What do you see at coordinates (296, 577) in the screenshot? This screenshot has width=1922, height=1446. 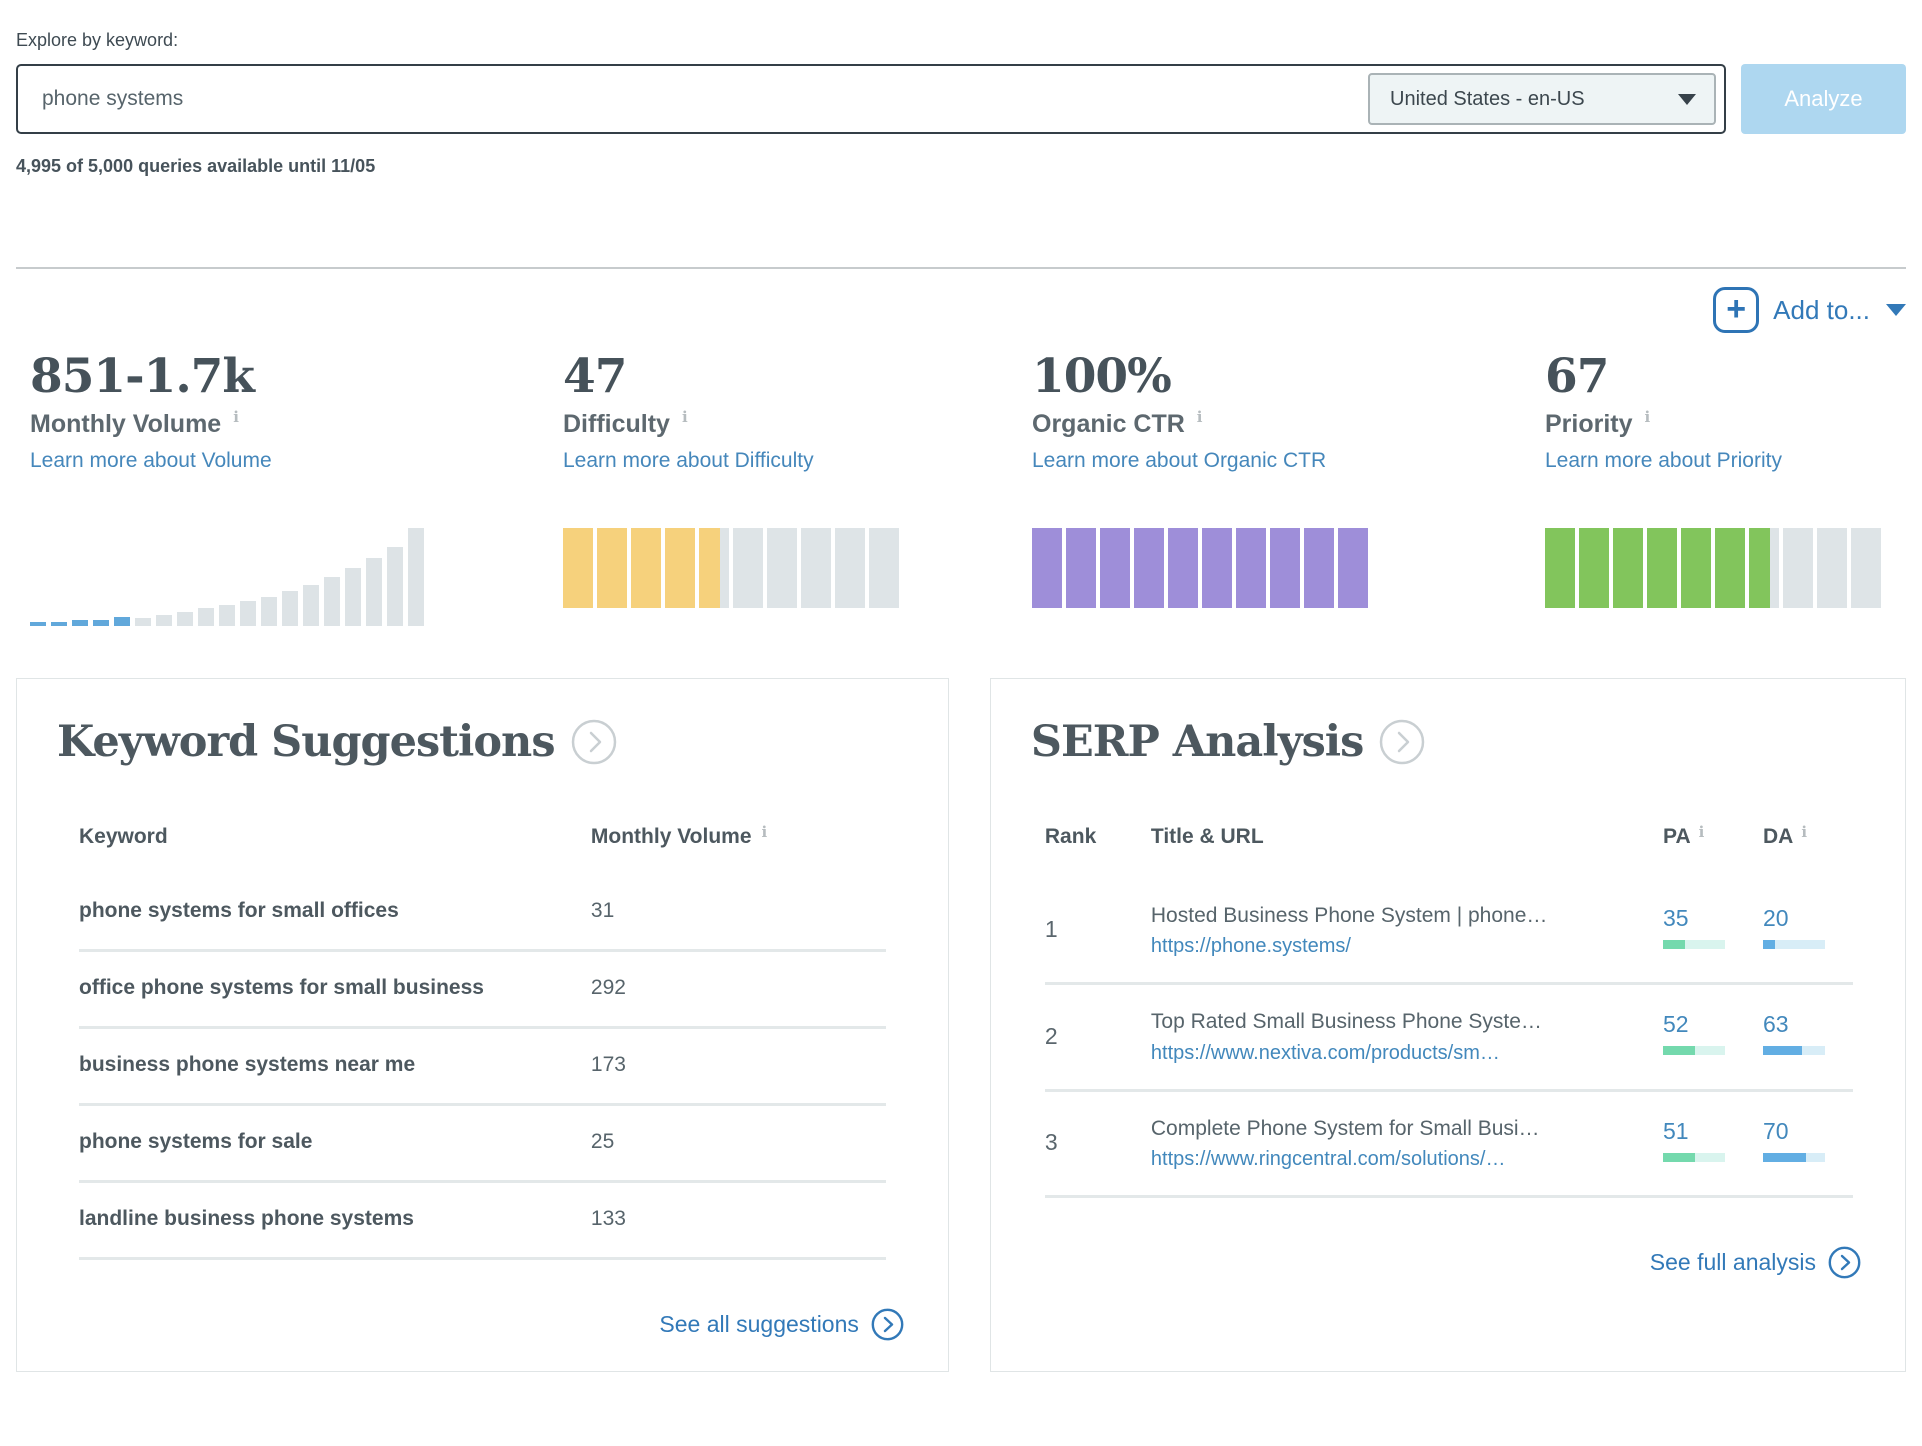 I see `monthly-volume-histogram` at bounding box center [296, 577].